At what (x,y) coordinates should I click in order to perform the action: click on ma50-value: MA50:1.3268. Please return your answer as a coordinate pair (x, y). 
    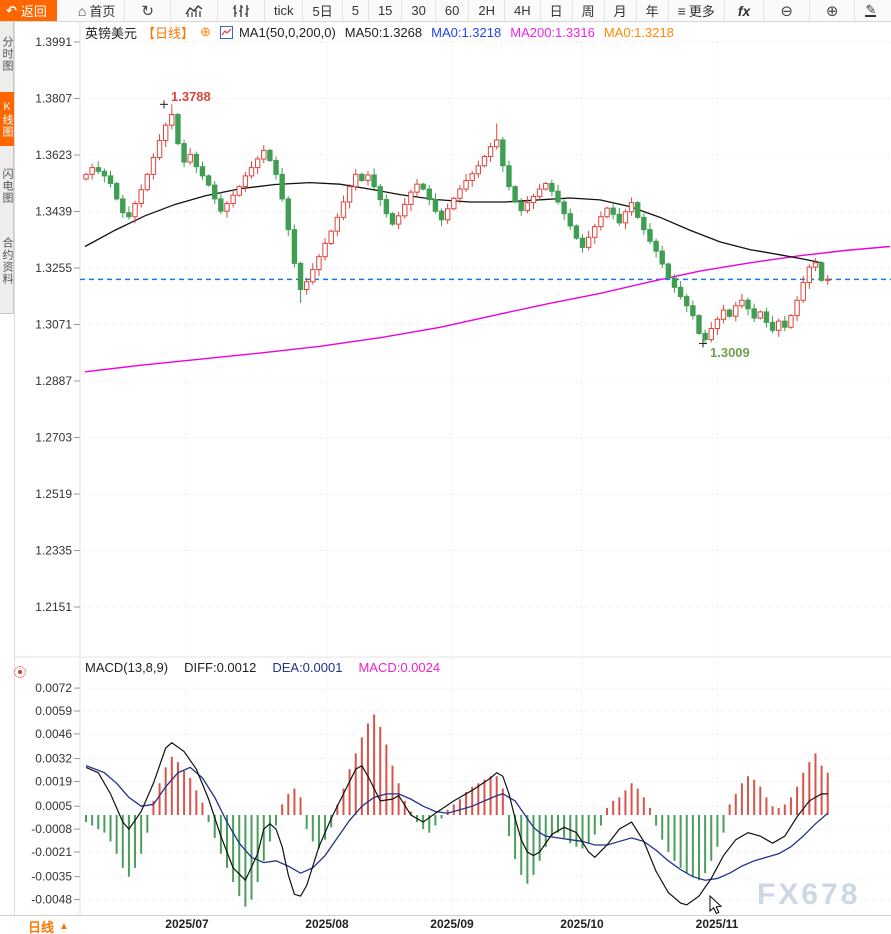
    Looking at the image, I should click on (383, 32).